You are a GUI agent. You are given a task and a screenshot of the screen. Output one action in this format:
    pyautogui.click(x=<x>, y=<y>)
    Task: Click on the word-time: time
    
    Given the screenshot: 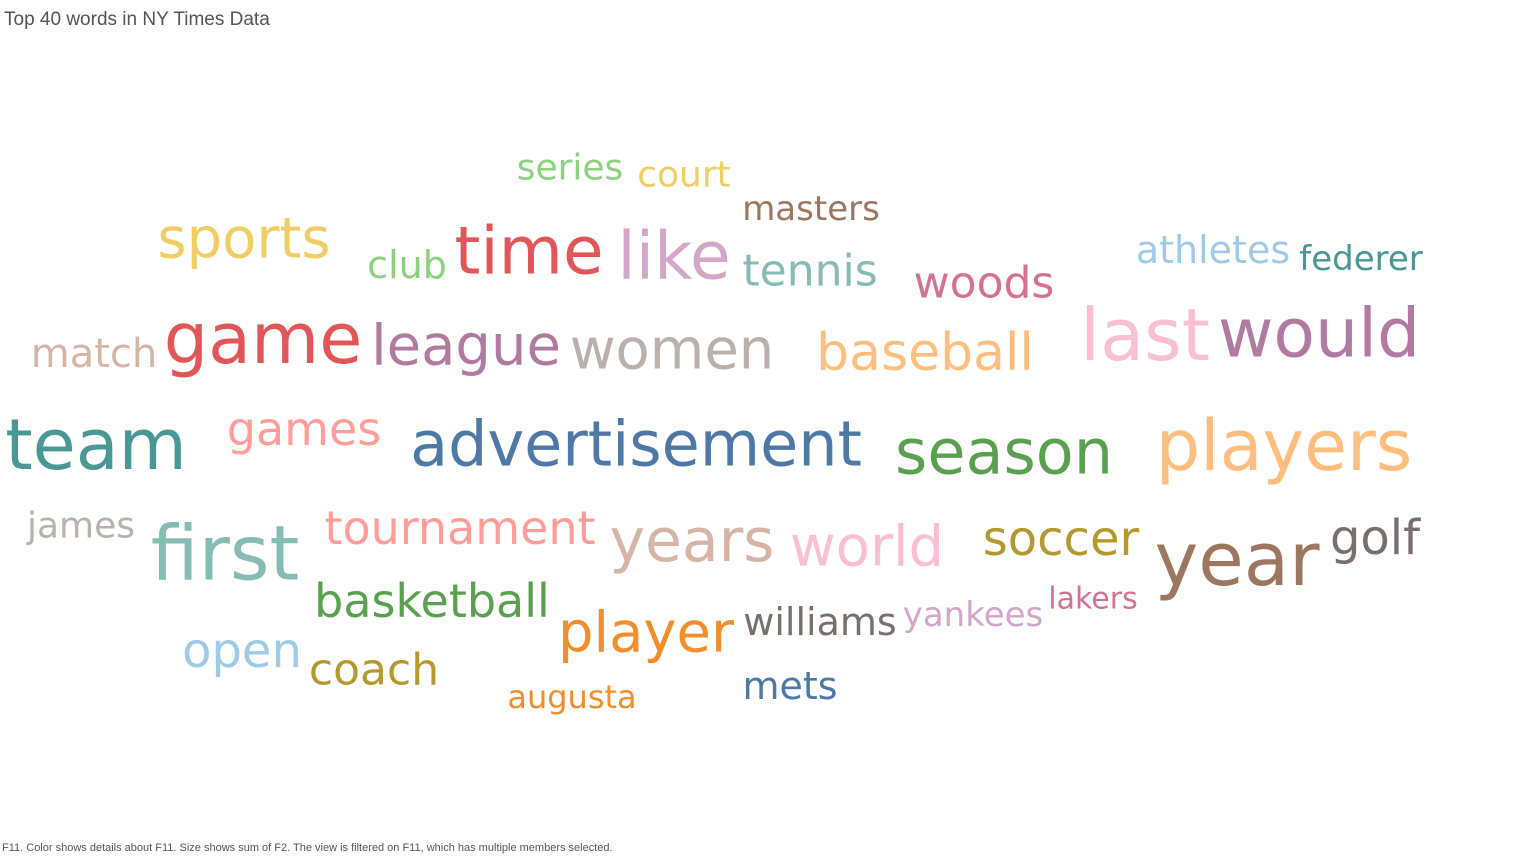 What is the action you would take?
    pyautogui.click(x=528, y=251)
    